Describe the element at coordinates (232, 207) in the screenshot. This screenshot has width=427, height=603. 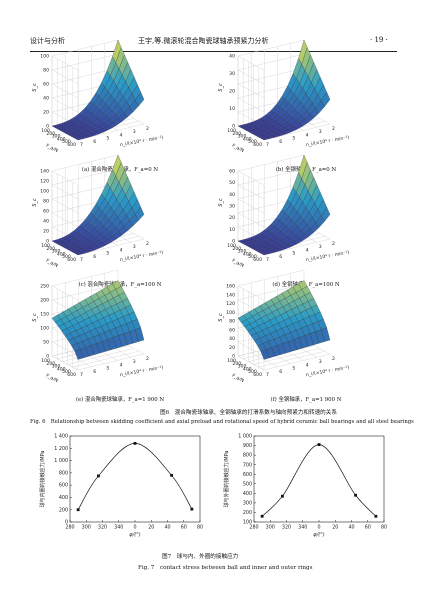
I see `z-tick-label: 30` at that location.